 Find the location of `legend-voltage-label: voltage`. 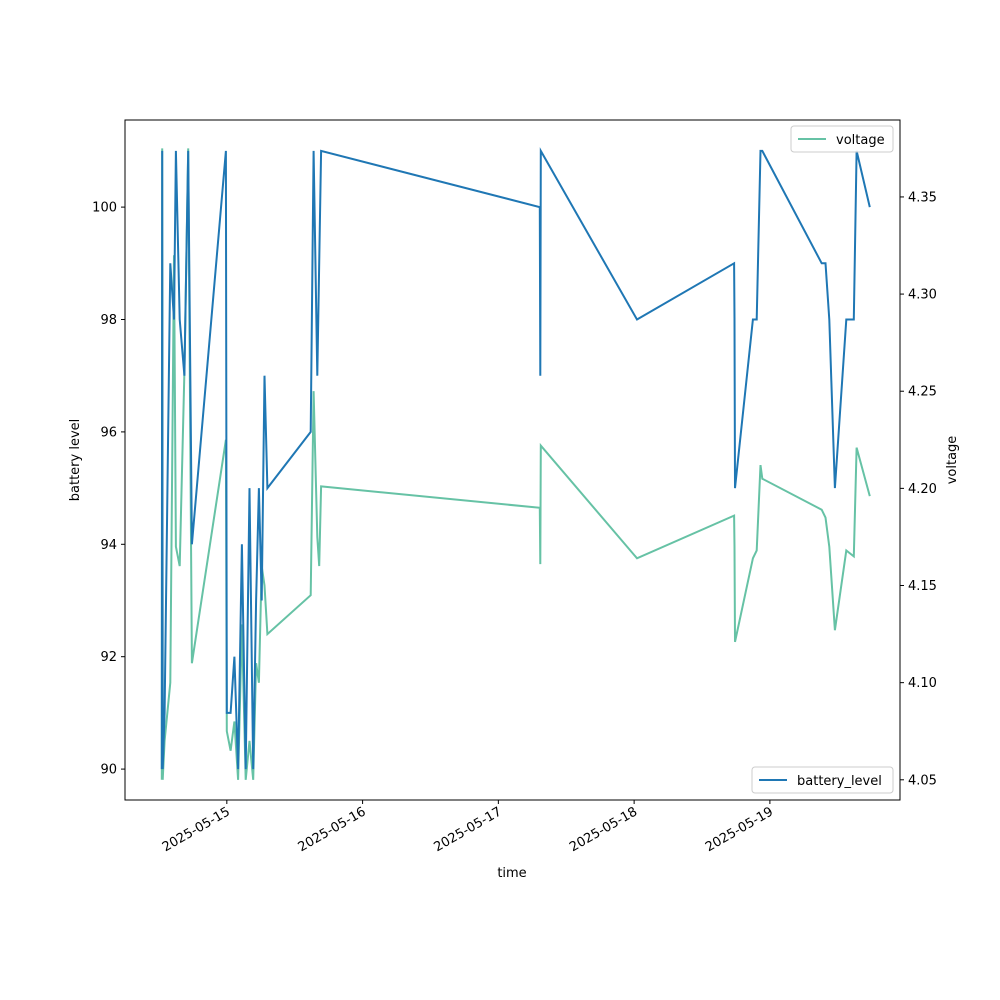

legend-voltage-label: voltage is located at coordinates (860, 140).